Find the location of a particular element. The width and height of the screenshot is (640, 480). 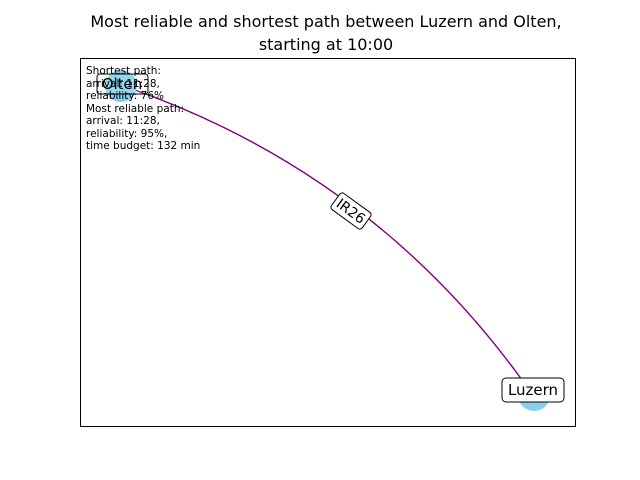

node-label-olten: Olten is located at coordinates (122, 84).